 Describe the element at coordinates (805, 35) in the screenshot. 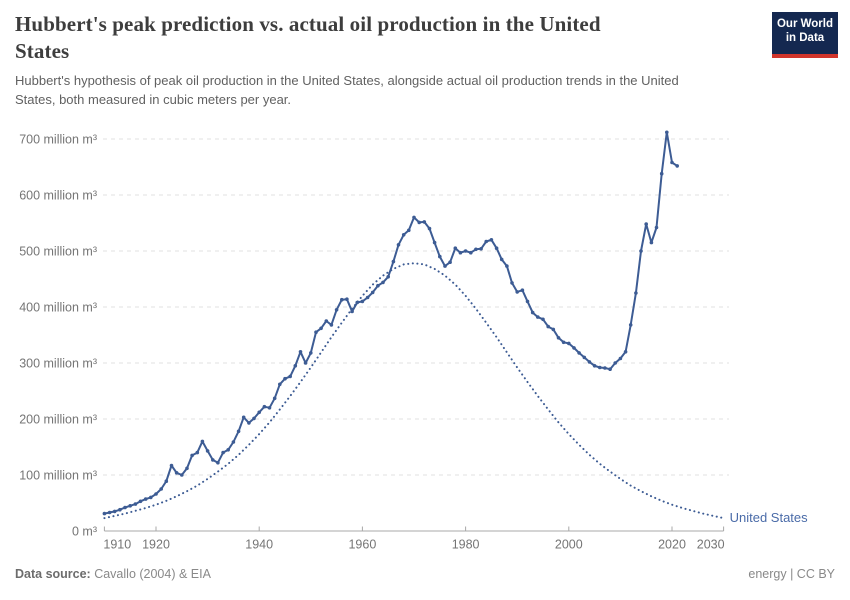

I see `owid-logo: Our World in Data` at that location.